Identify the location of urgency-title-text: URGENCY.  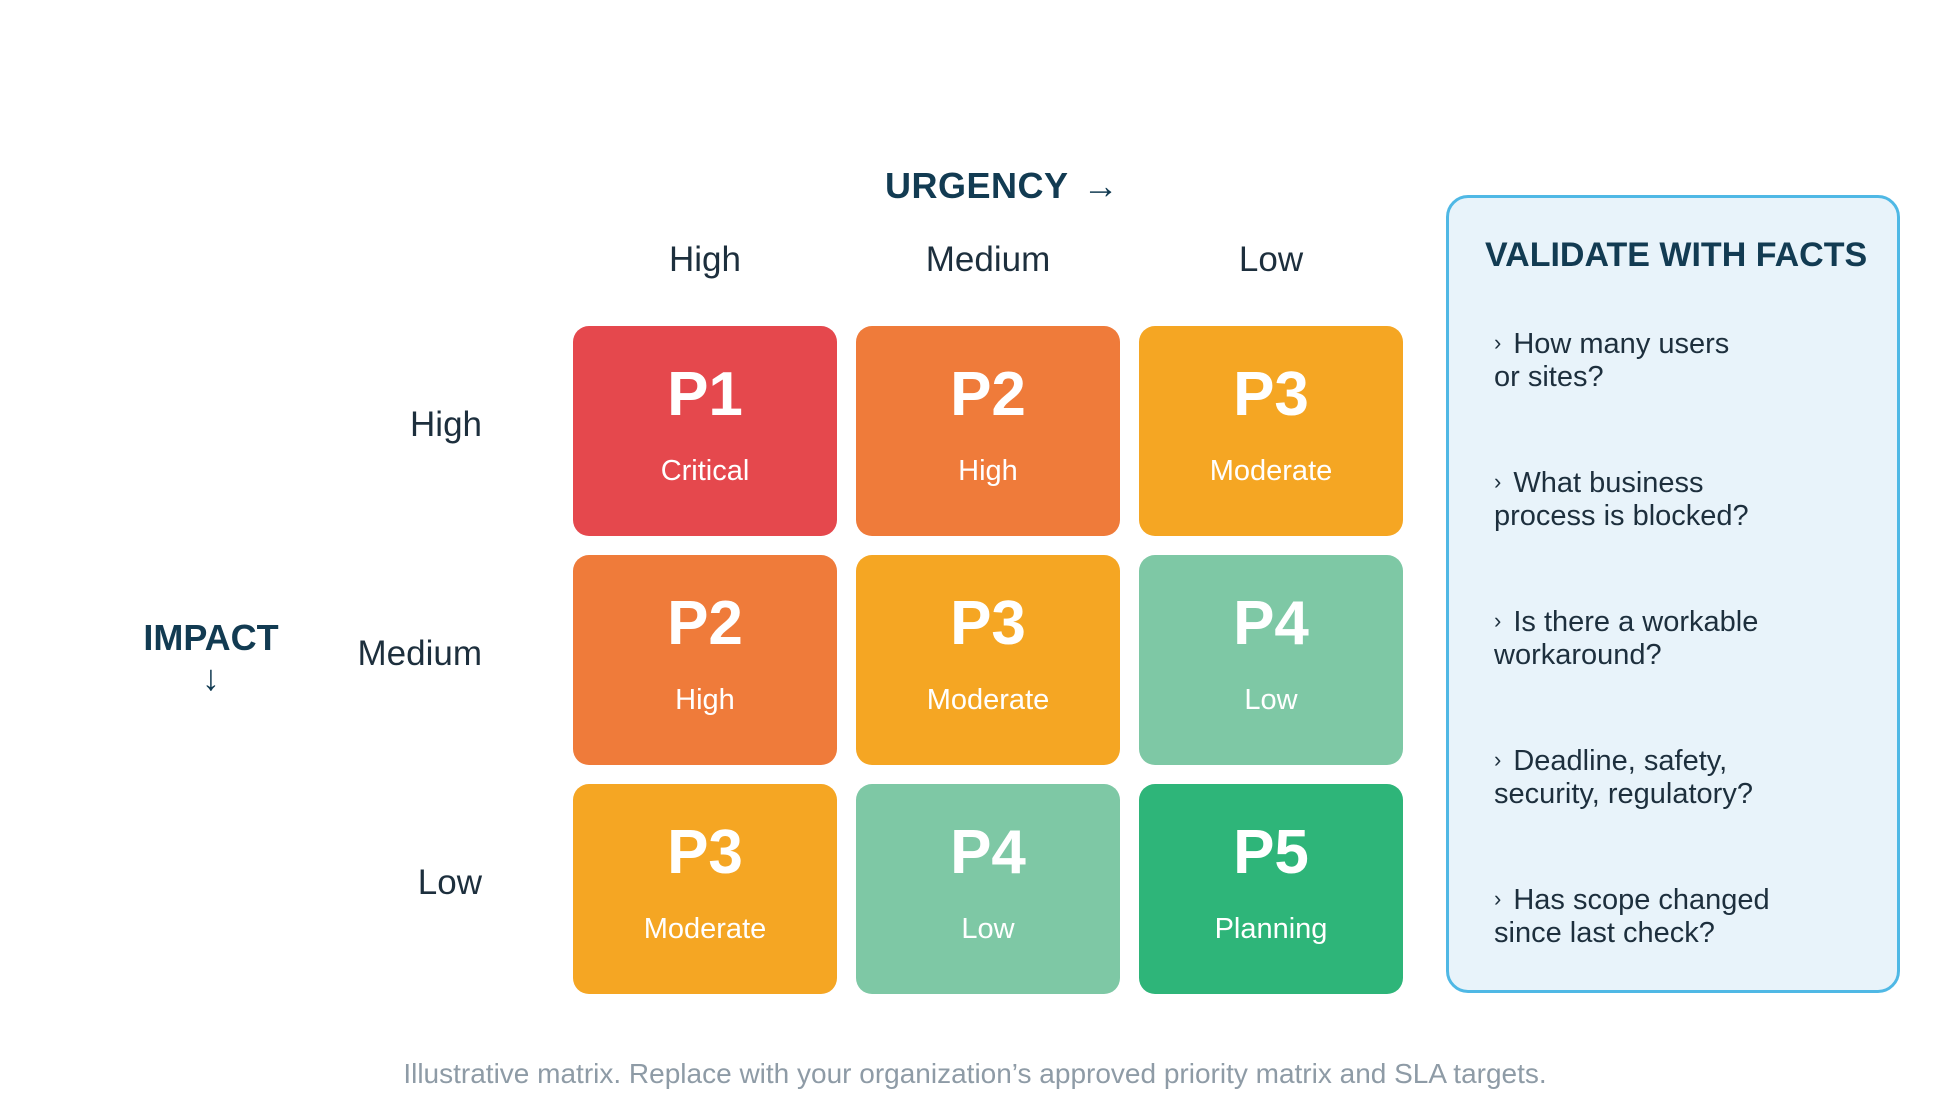
(977, 185).